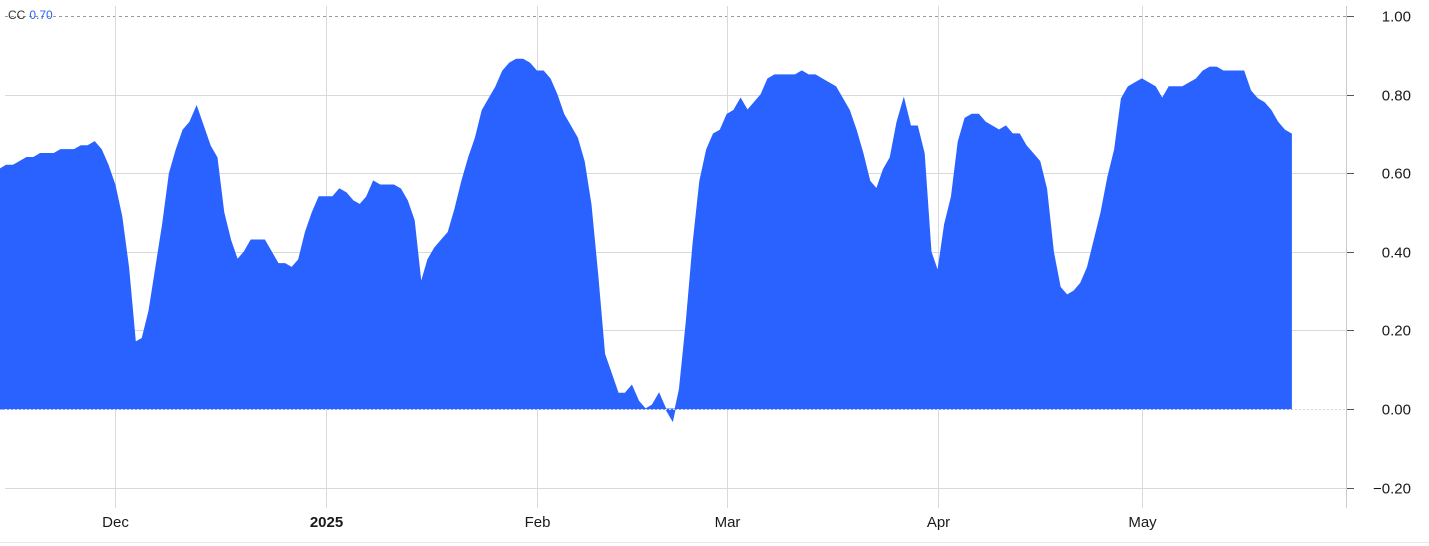 The width and height of the screenshot is (1429, 546). What do you see at coordinates (728, 522) in the screenshot?
I see `x-tick-label: Mar` at bounding box center [728, 522].